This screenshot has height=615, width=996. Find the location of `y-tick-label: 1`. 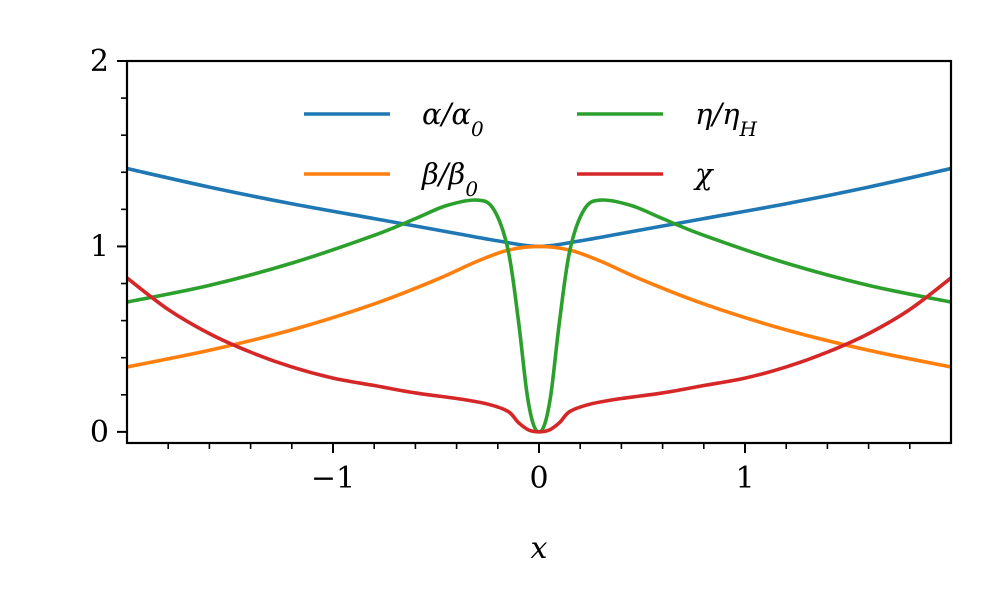

y-tick-label: 1 is located at coordinates (99, 246).